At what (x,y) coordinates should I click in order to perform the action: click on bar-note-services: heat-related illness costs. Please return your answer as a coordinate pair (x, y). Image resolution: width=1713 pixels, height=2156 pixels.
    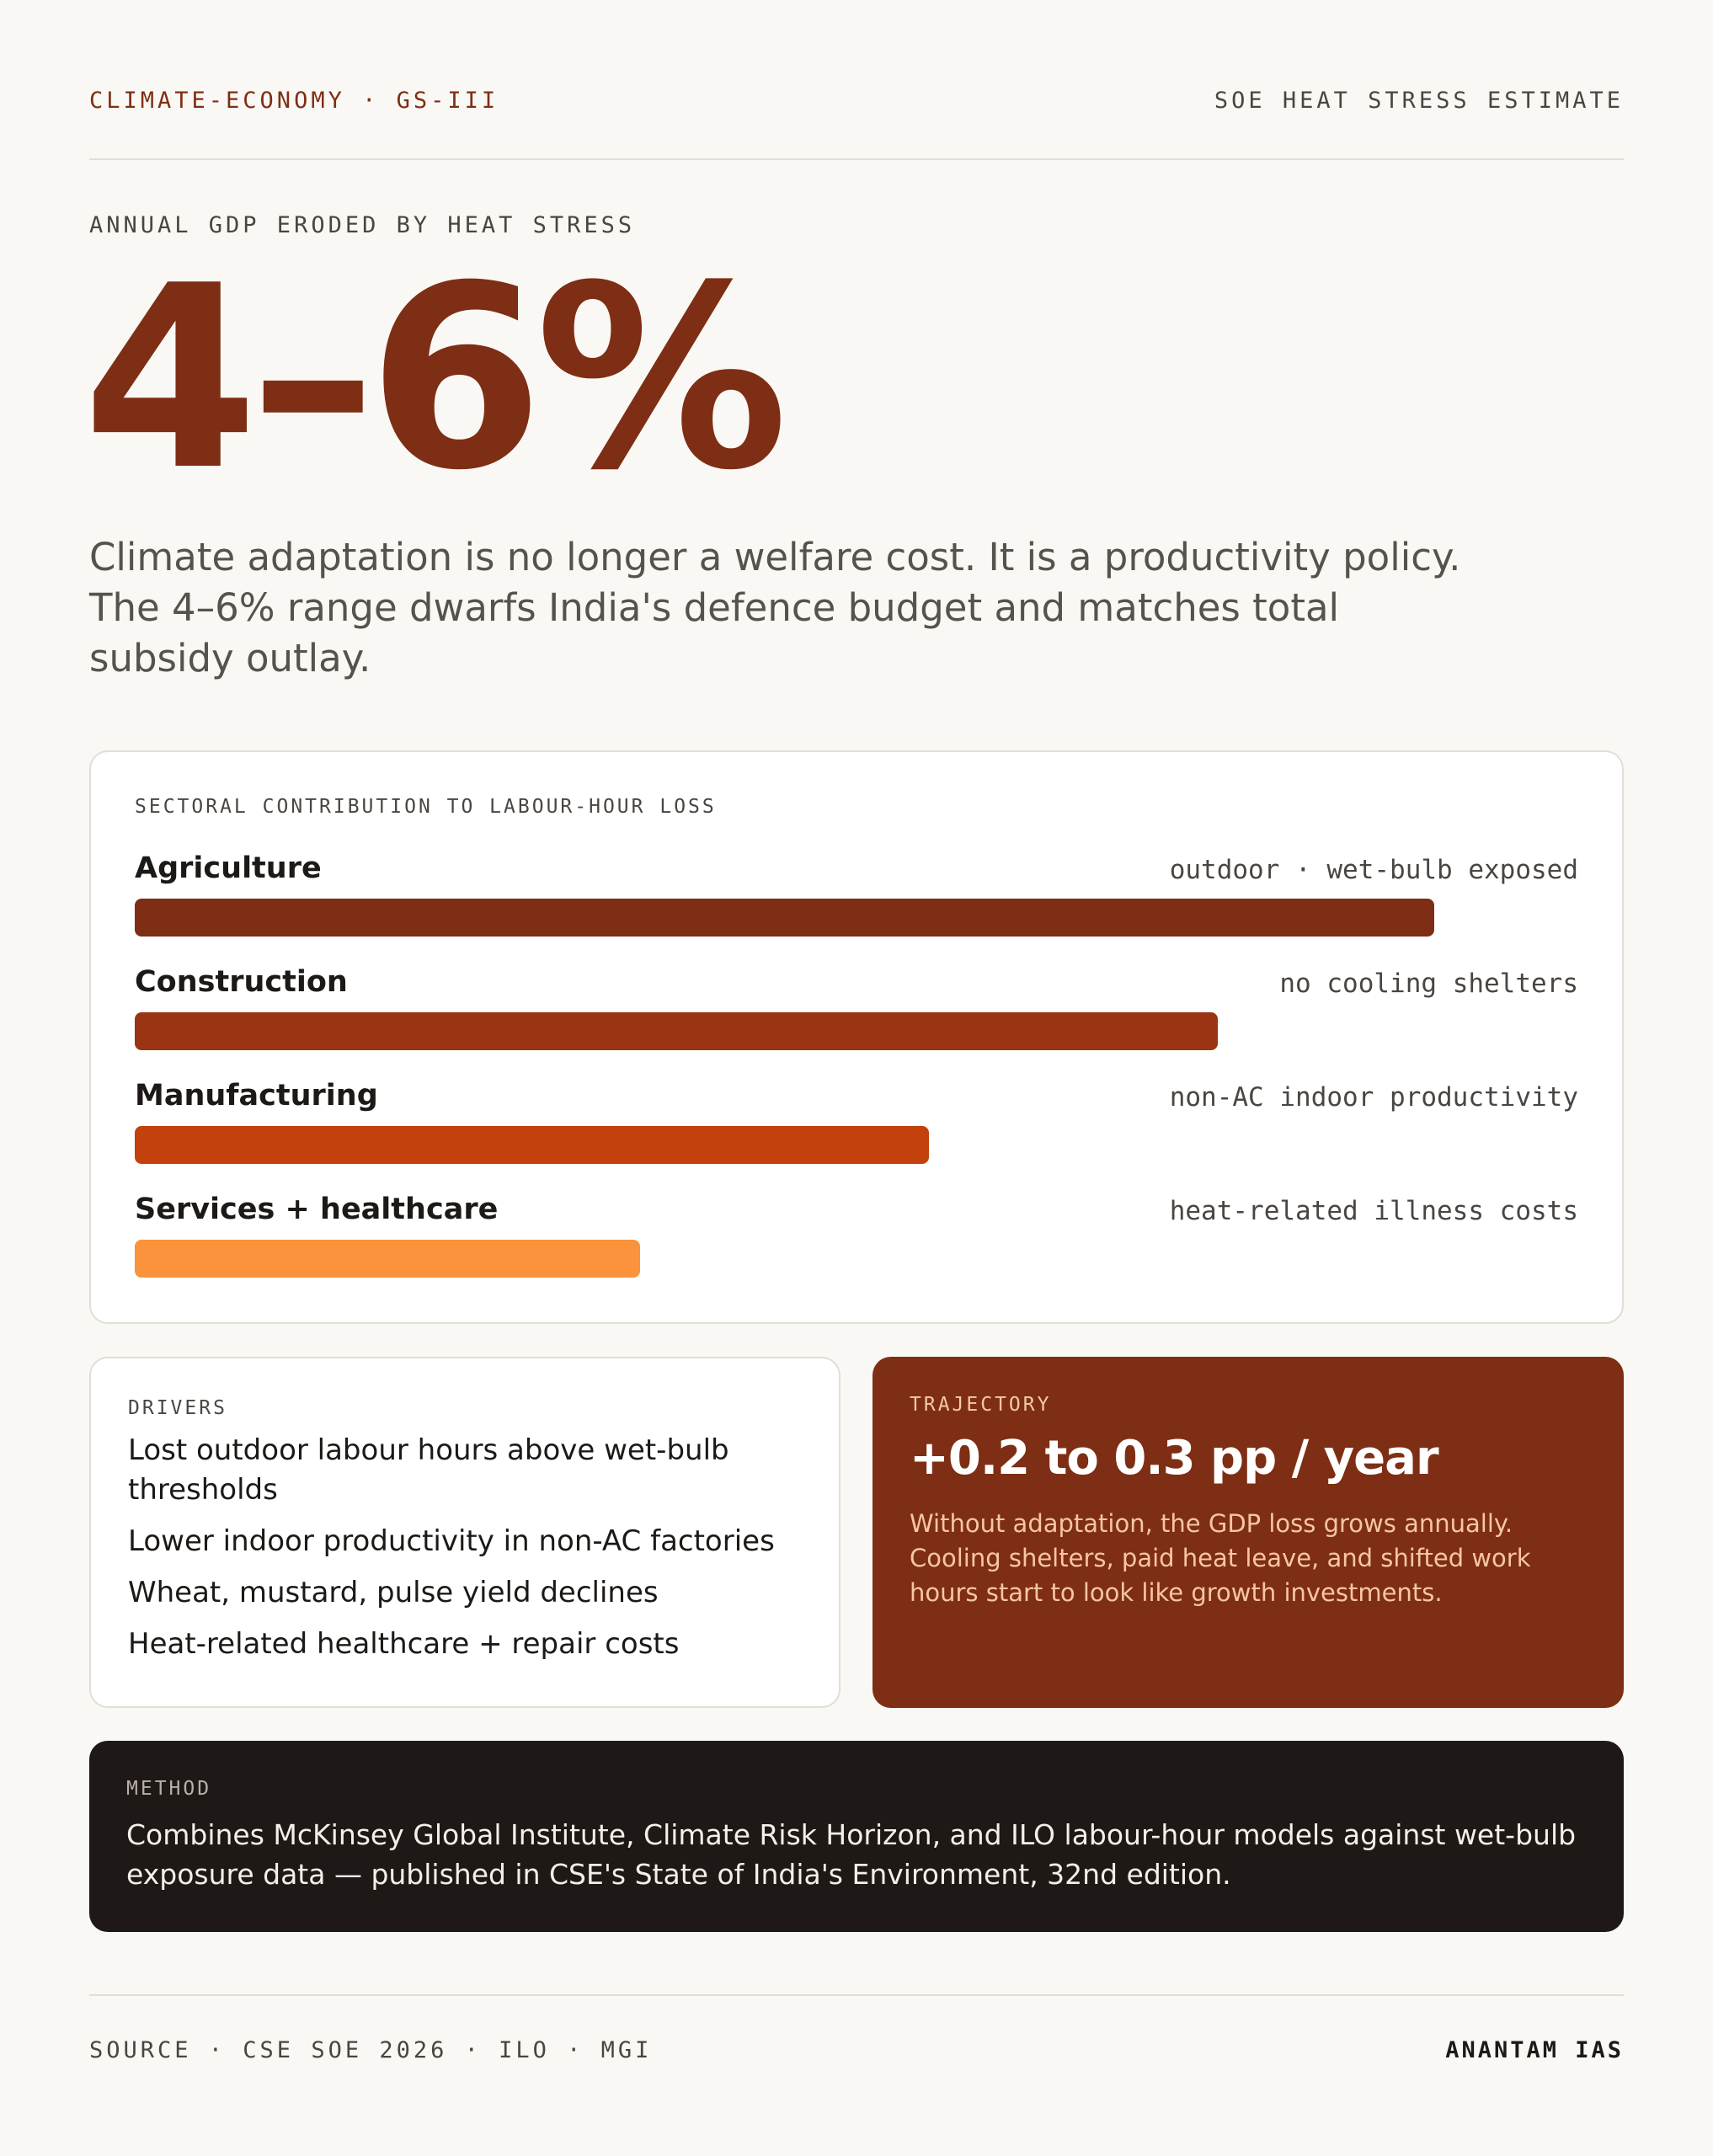
    Looking at the image, I should click on (1374, 1211).